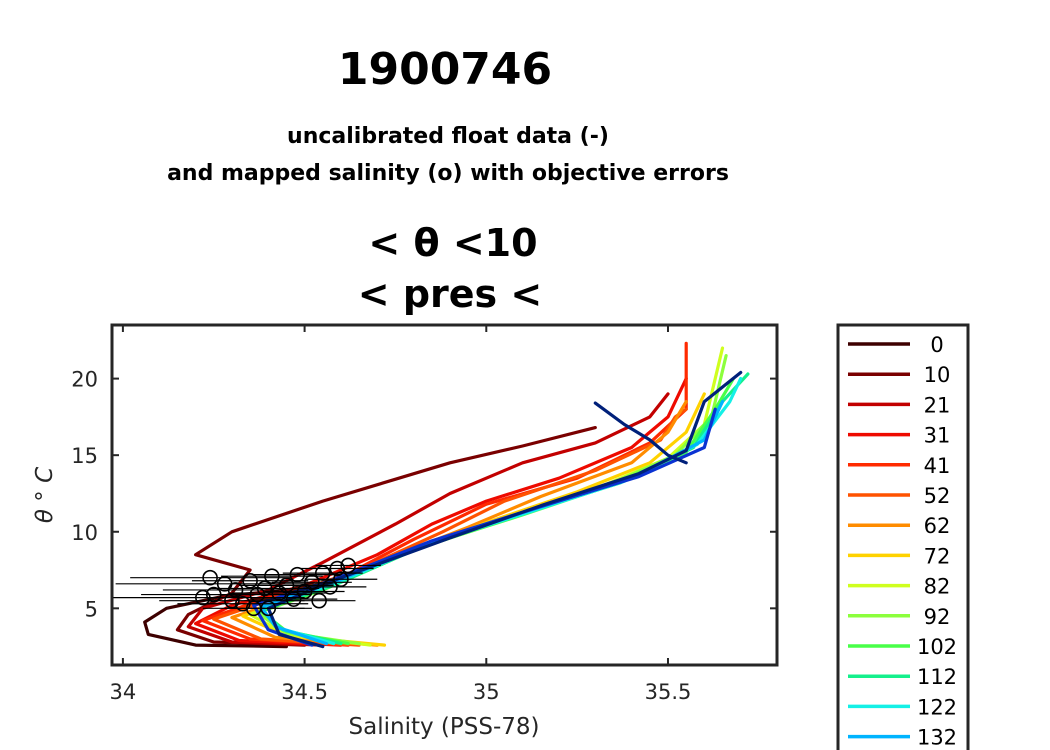 This screenshot has height=750, width=1050. I want to click on legend-label-102: 102, so click(937, 647).